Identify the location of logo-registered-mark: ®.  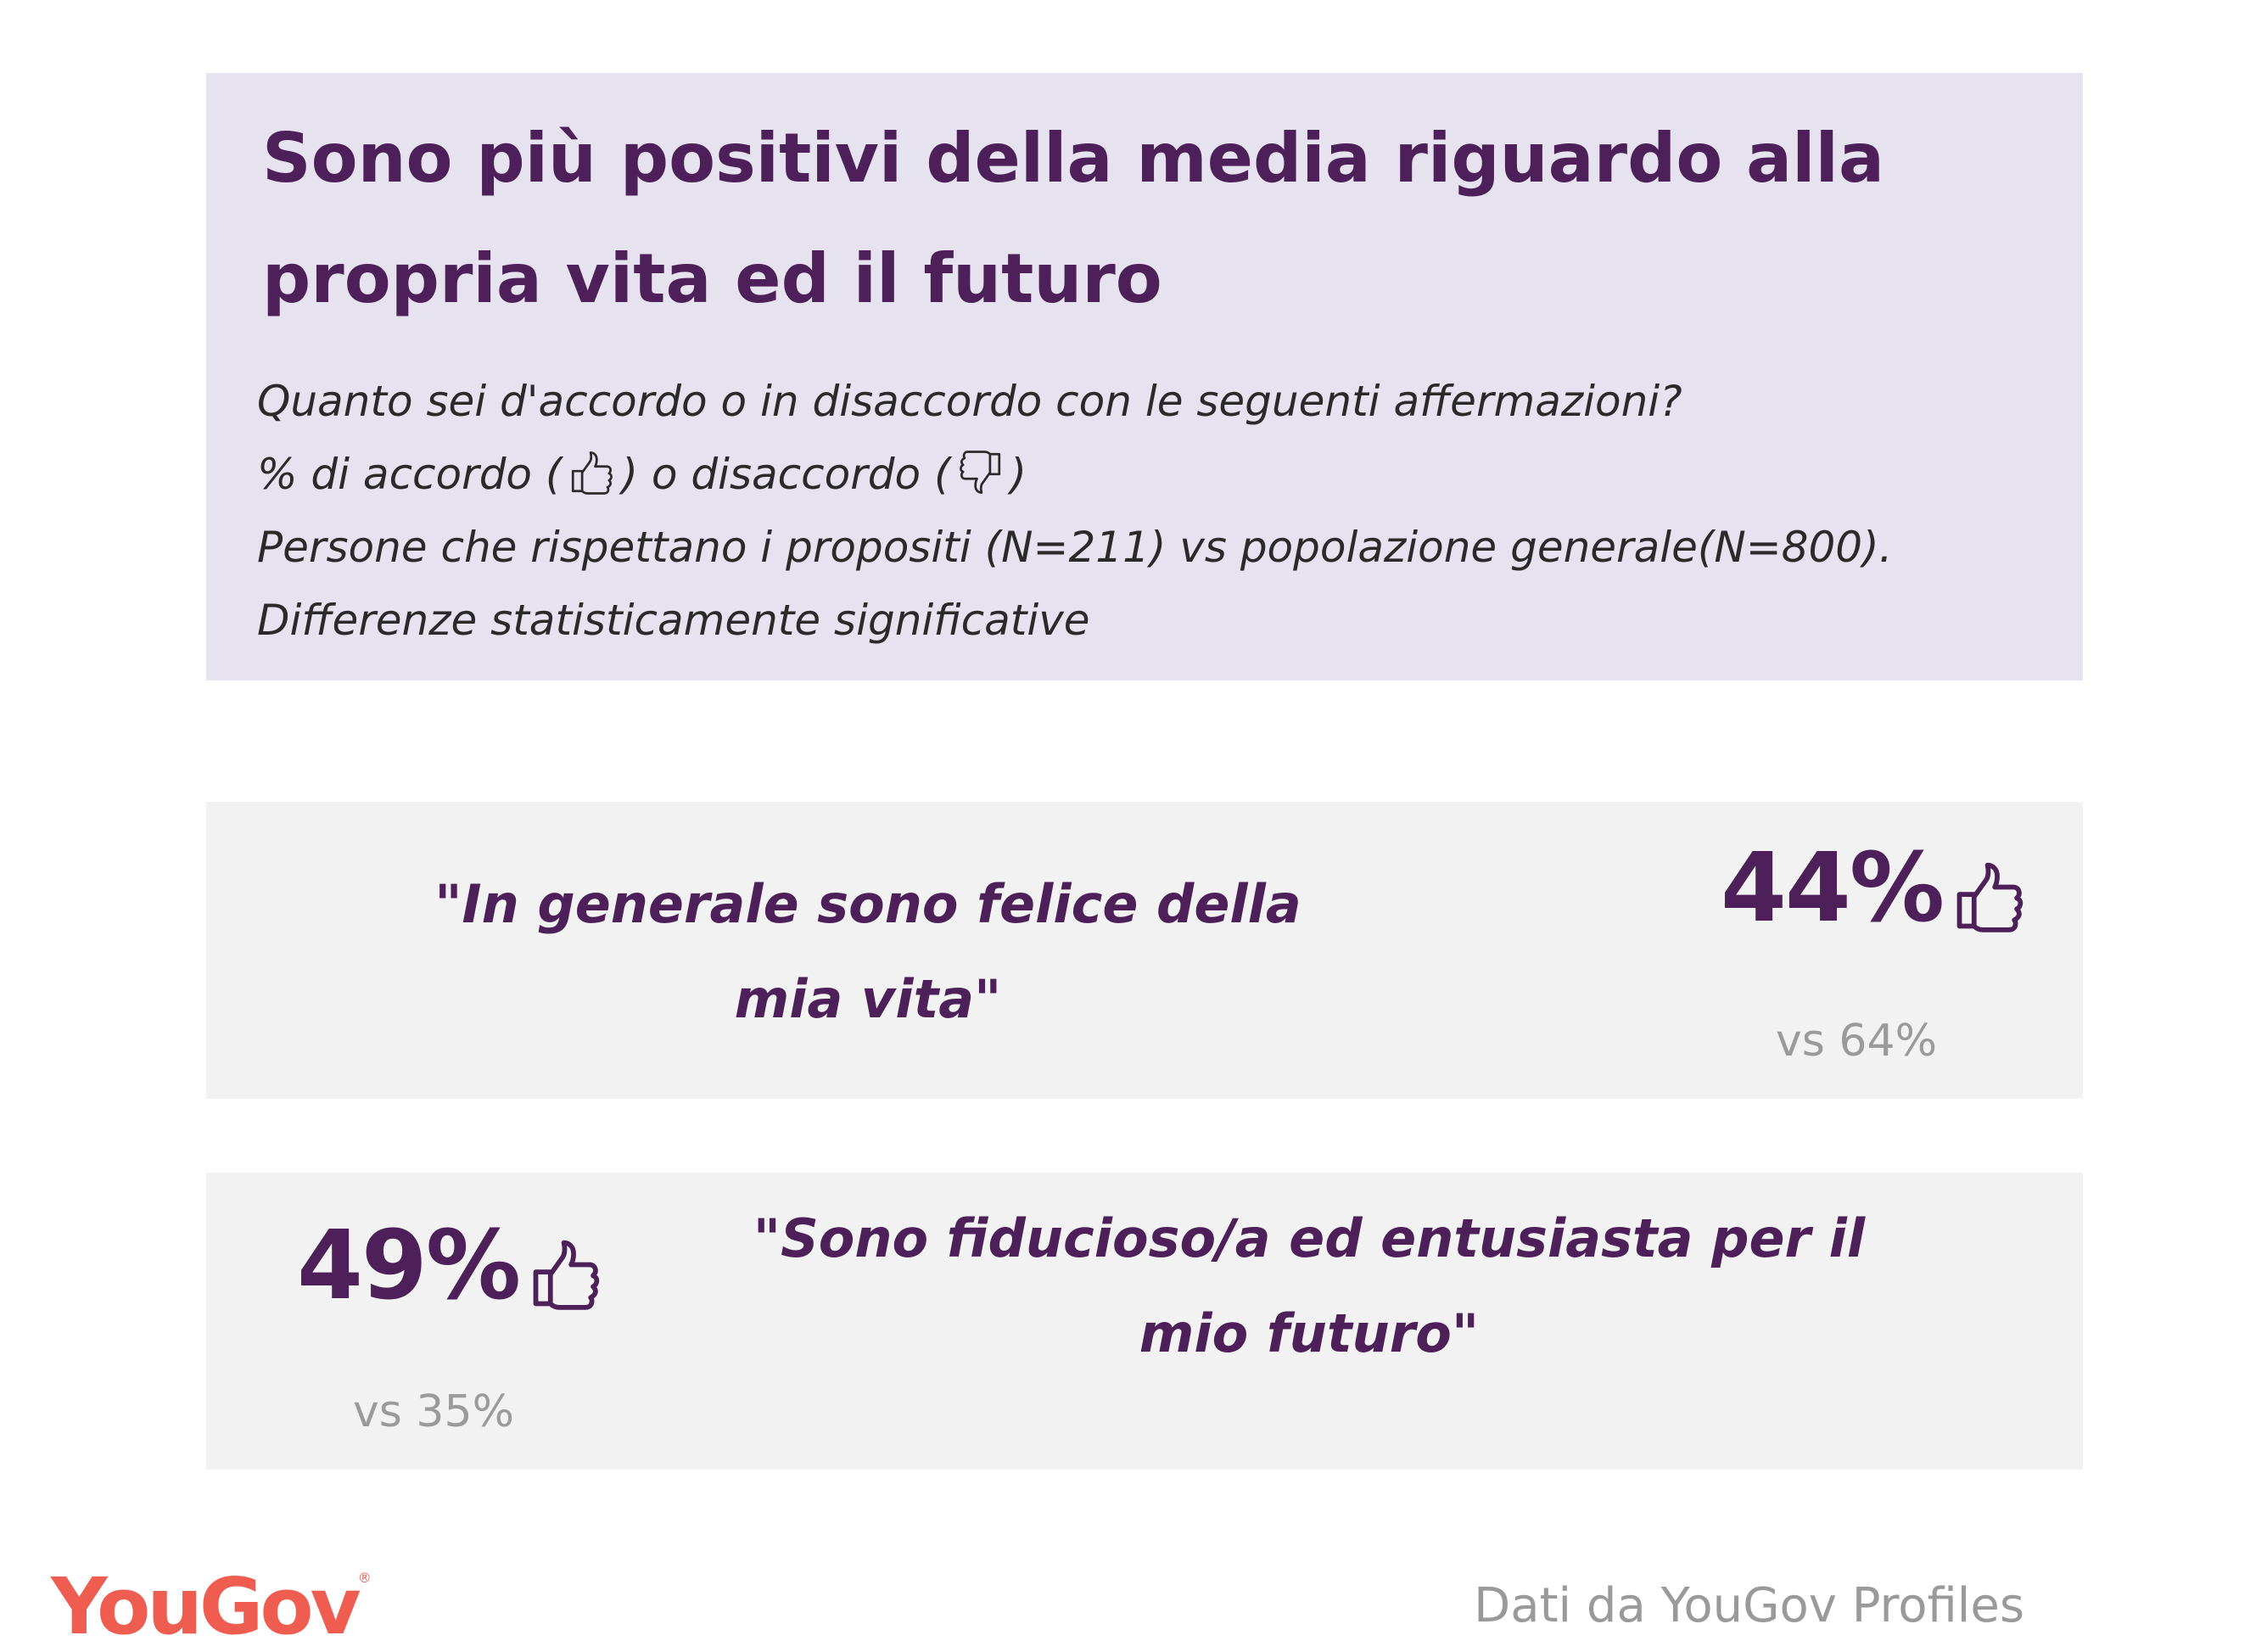
(364, 1578).